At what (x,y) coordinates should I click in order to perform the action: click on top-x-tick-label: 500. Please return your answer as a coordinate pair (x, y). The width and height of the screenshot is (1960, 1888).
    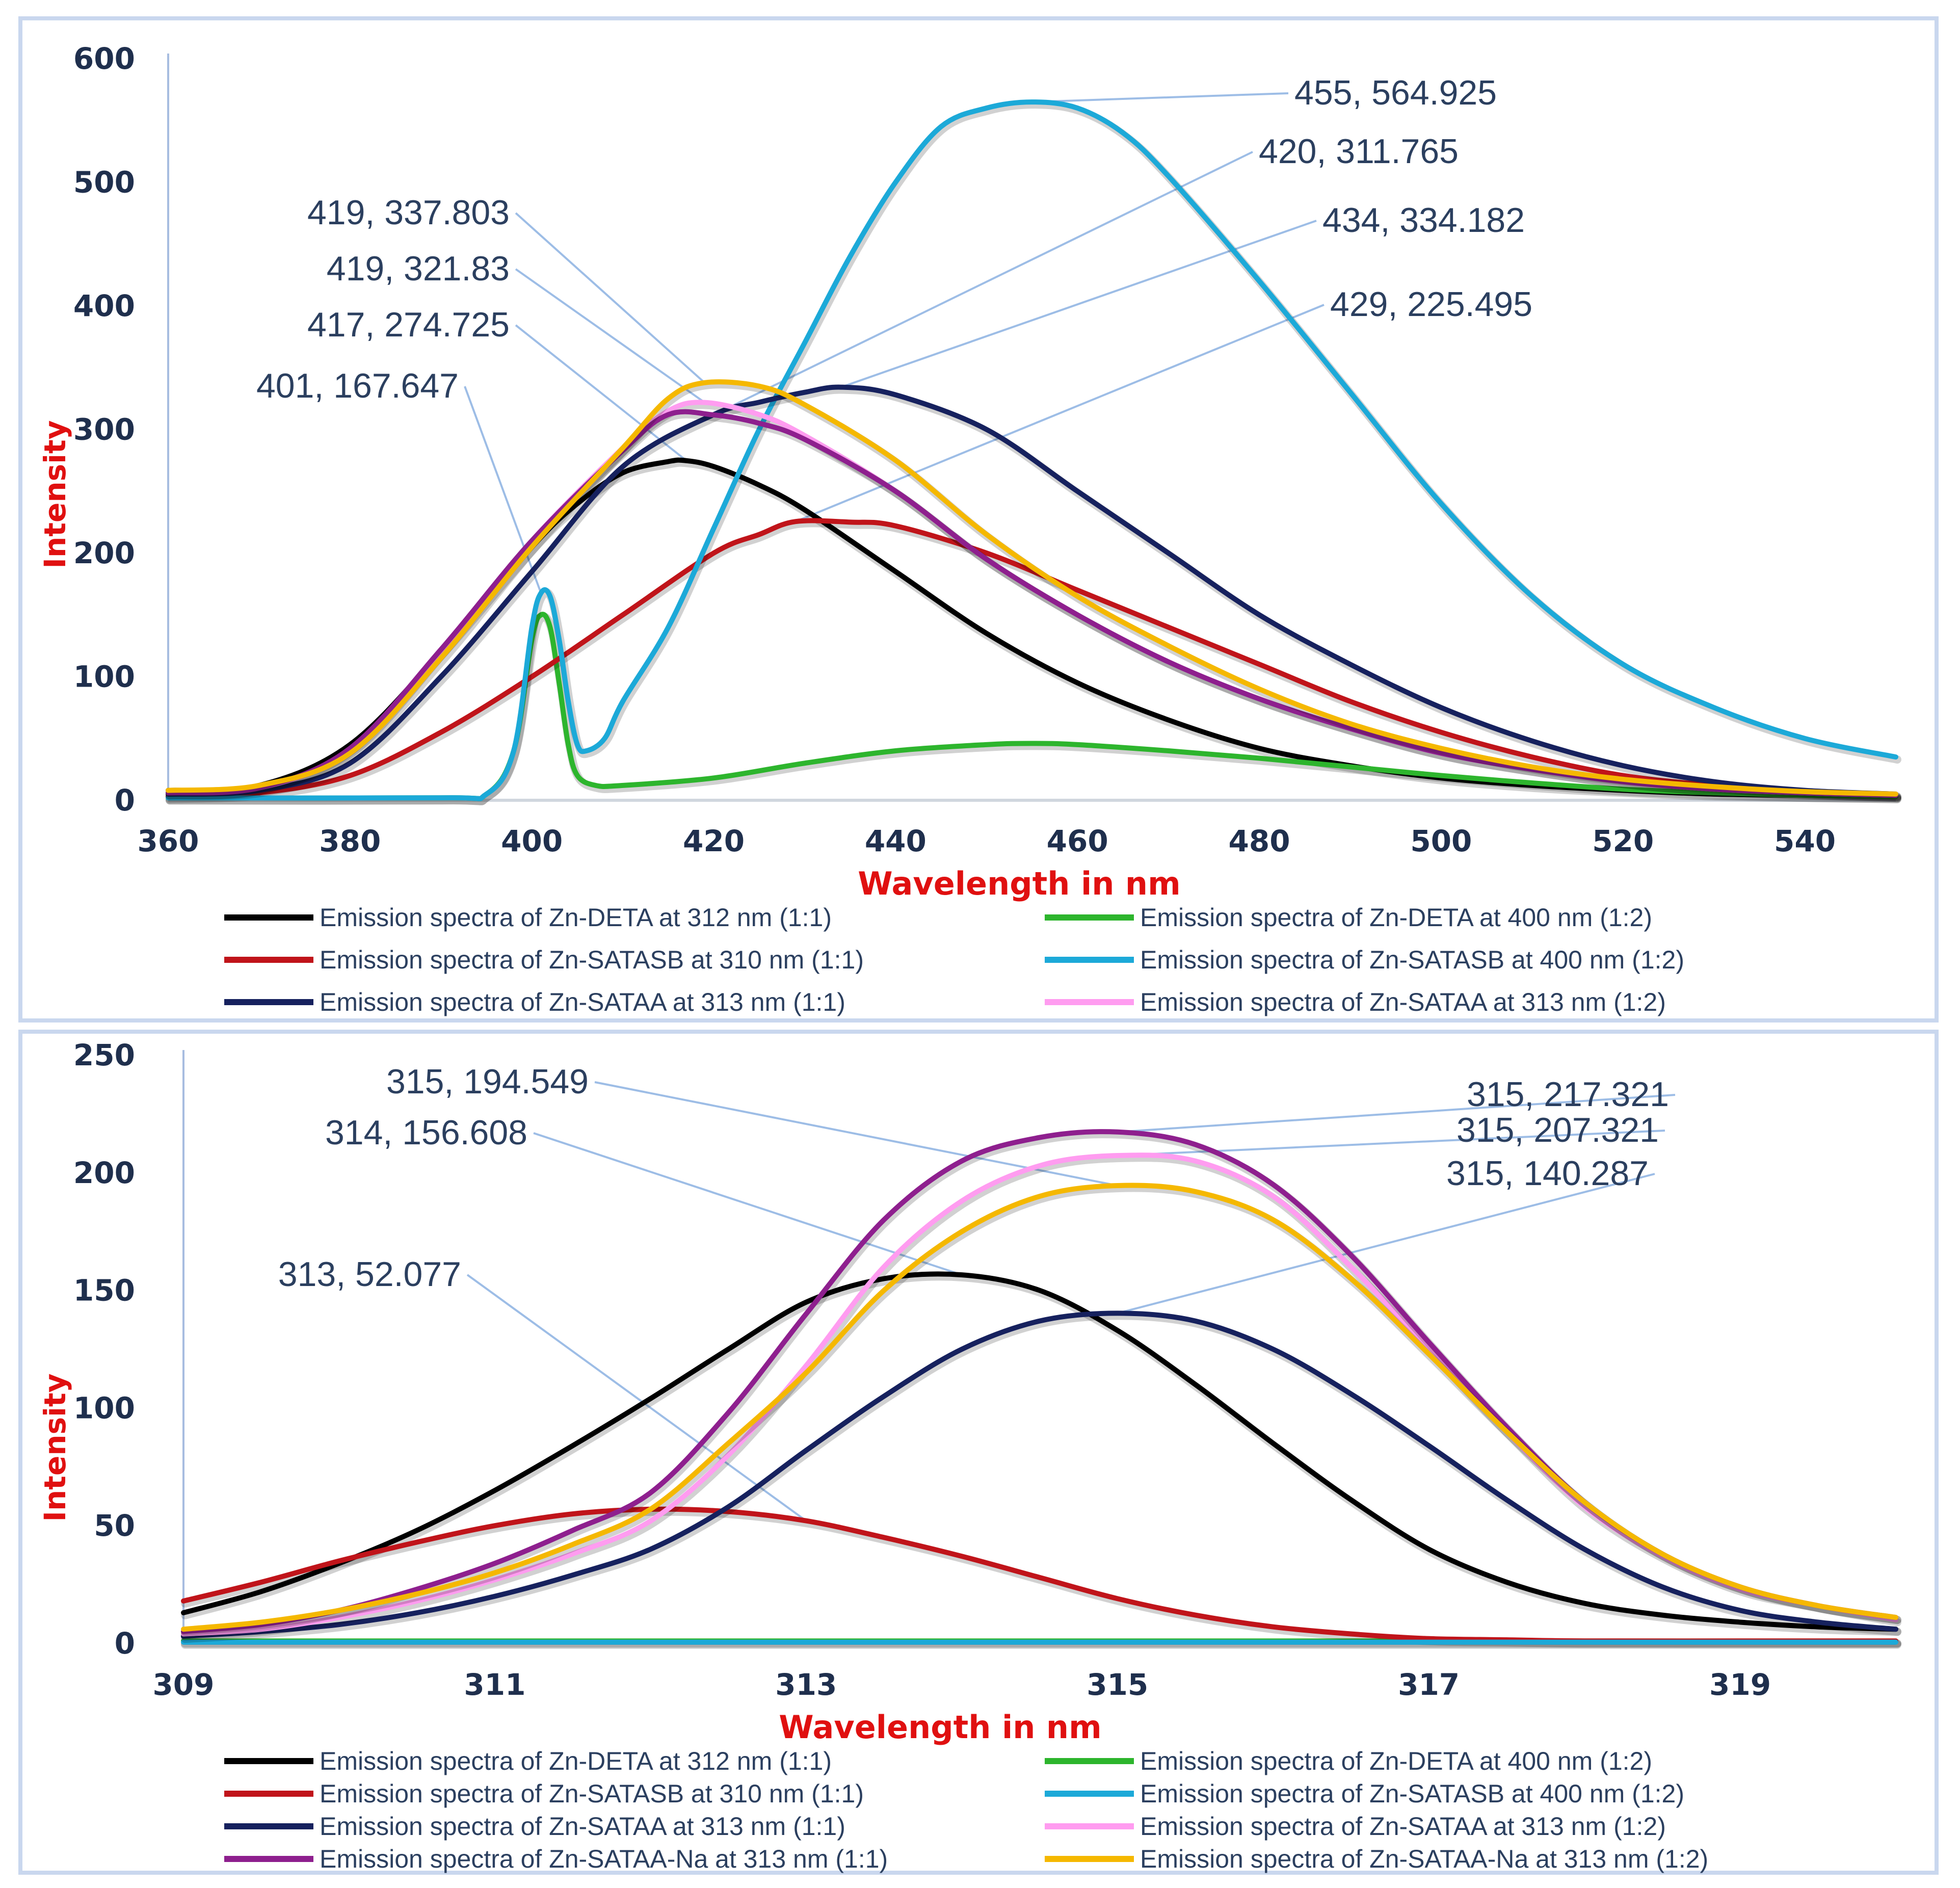
    Looking at the image, I should click on (1441, 841).